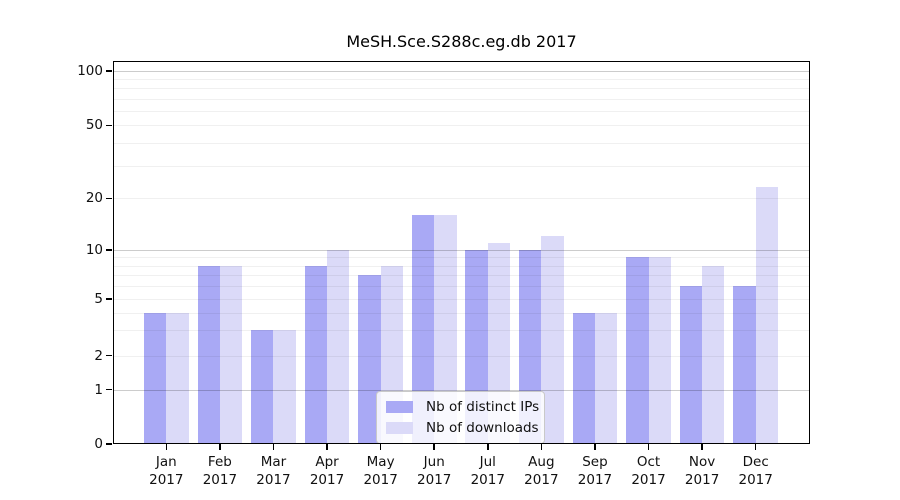 The height and width of the screenshot is (500, 900). I want to click on x-label-month: Apr, so click(327, 462).